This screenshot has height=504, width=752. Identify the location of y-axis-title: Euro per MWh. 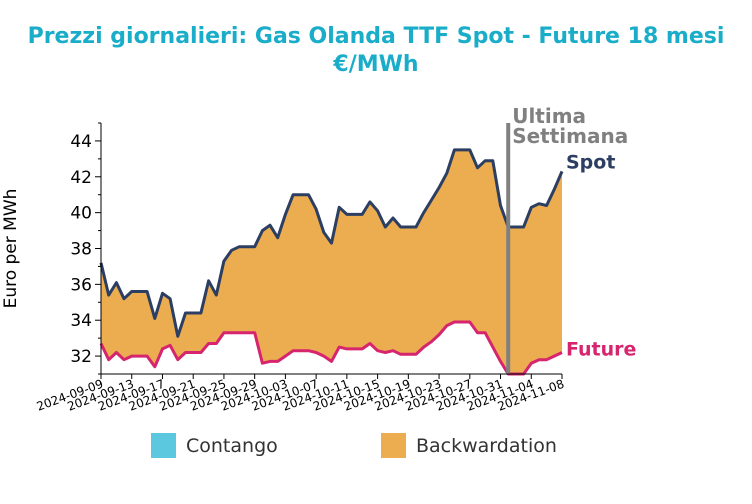
(11, 249).